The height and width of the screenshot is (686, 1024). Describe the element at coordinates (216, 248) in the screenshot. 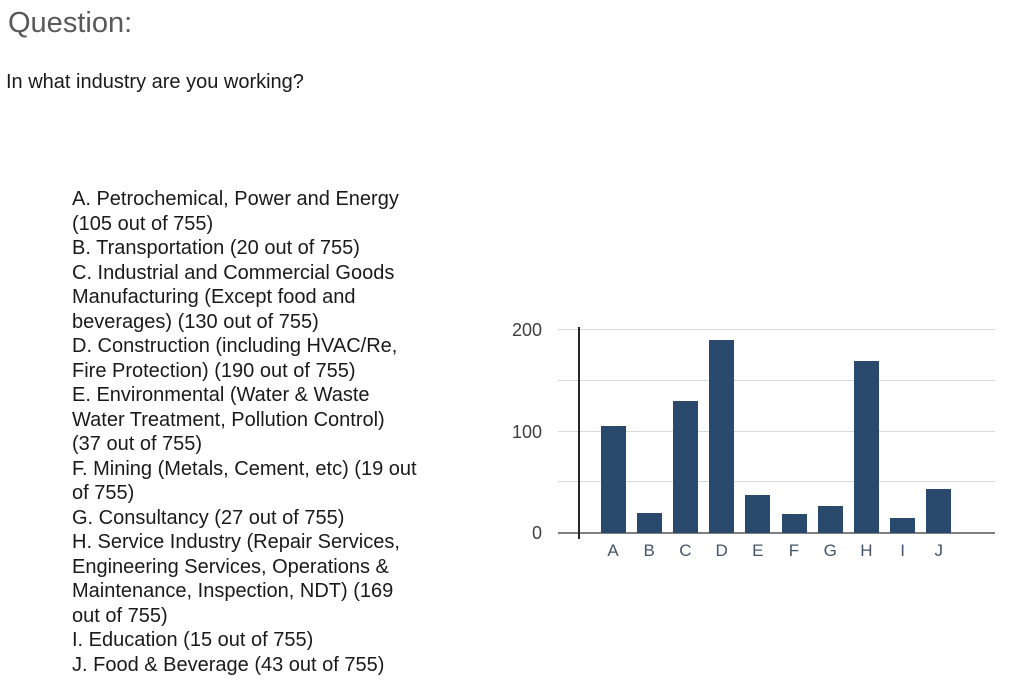

I see `option-b: B. Transportation (20 out of 755)` at that location.